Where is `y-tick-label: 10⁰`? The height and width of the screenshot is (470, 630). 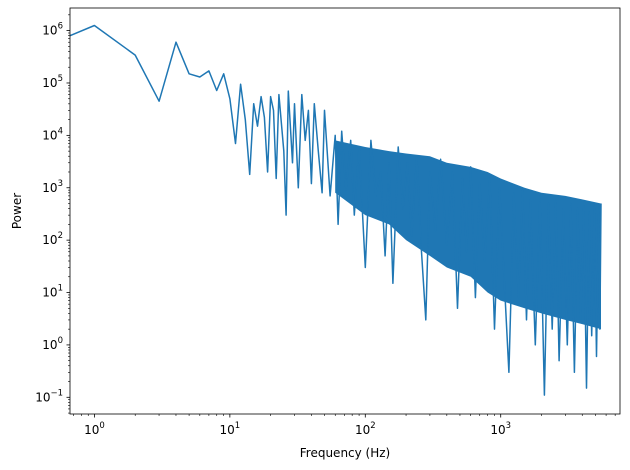
y-tick-label: 10⁰ is located at coordinates (52, 344).